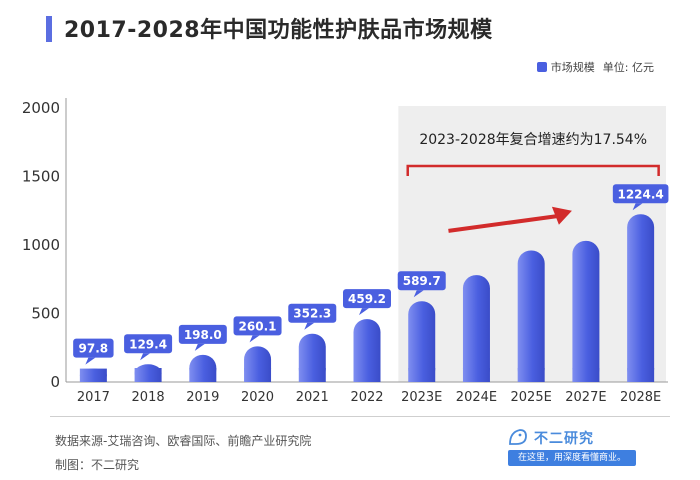 The height and width of the screenshot is (480, 700). What do you see at coordinates (312, 375) in the screenshot?
I see `bar-base-2021` at bounding box center [312, 375].